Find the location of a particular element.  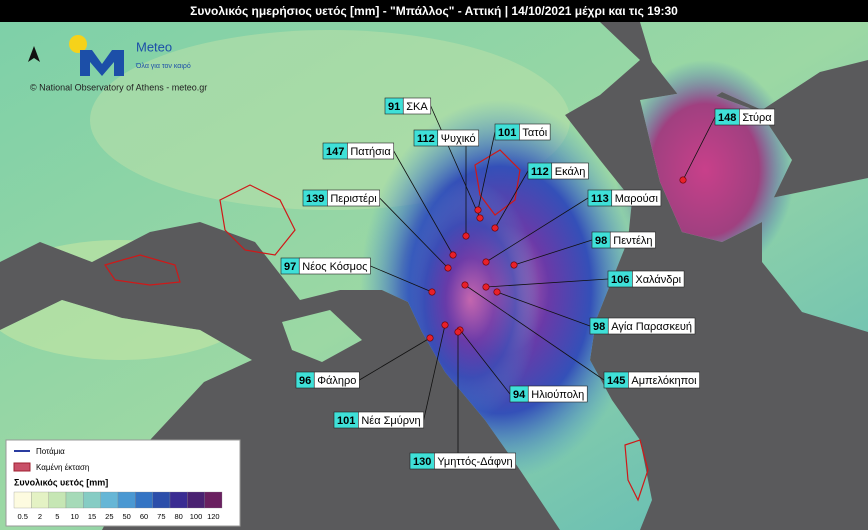

station-label: 145 Αμπελόκηποι is located at coordinates (651, 380).